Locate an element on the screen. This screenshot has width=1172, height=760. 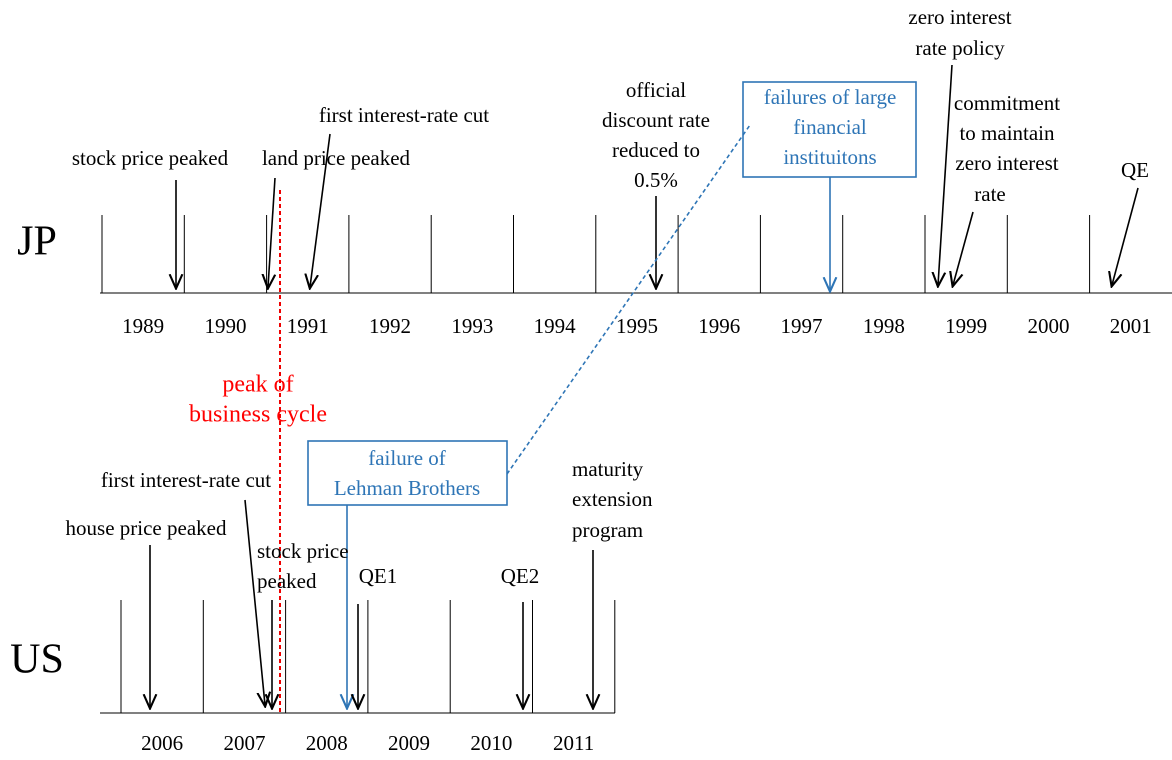
year-label: 1995 is located at coordinates (637, 326).